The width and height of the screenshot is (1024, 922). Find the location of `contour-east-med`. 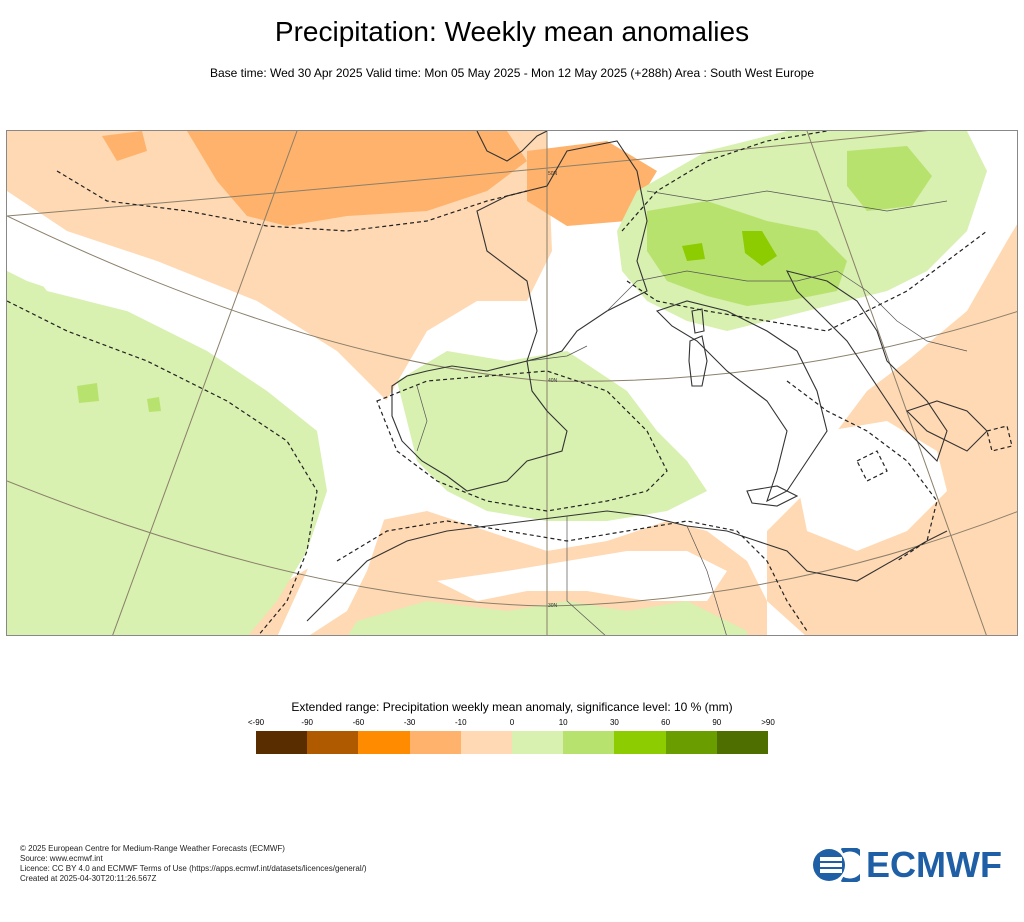

contour-east-med is located at coordinates (862, 471).